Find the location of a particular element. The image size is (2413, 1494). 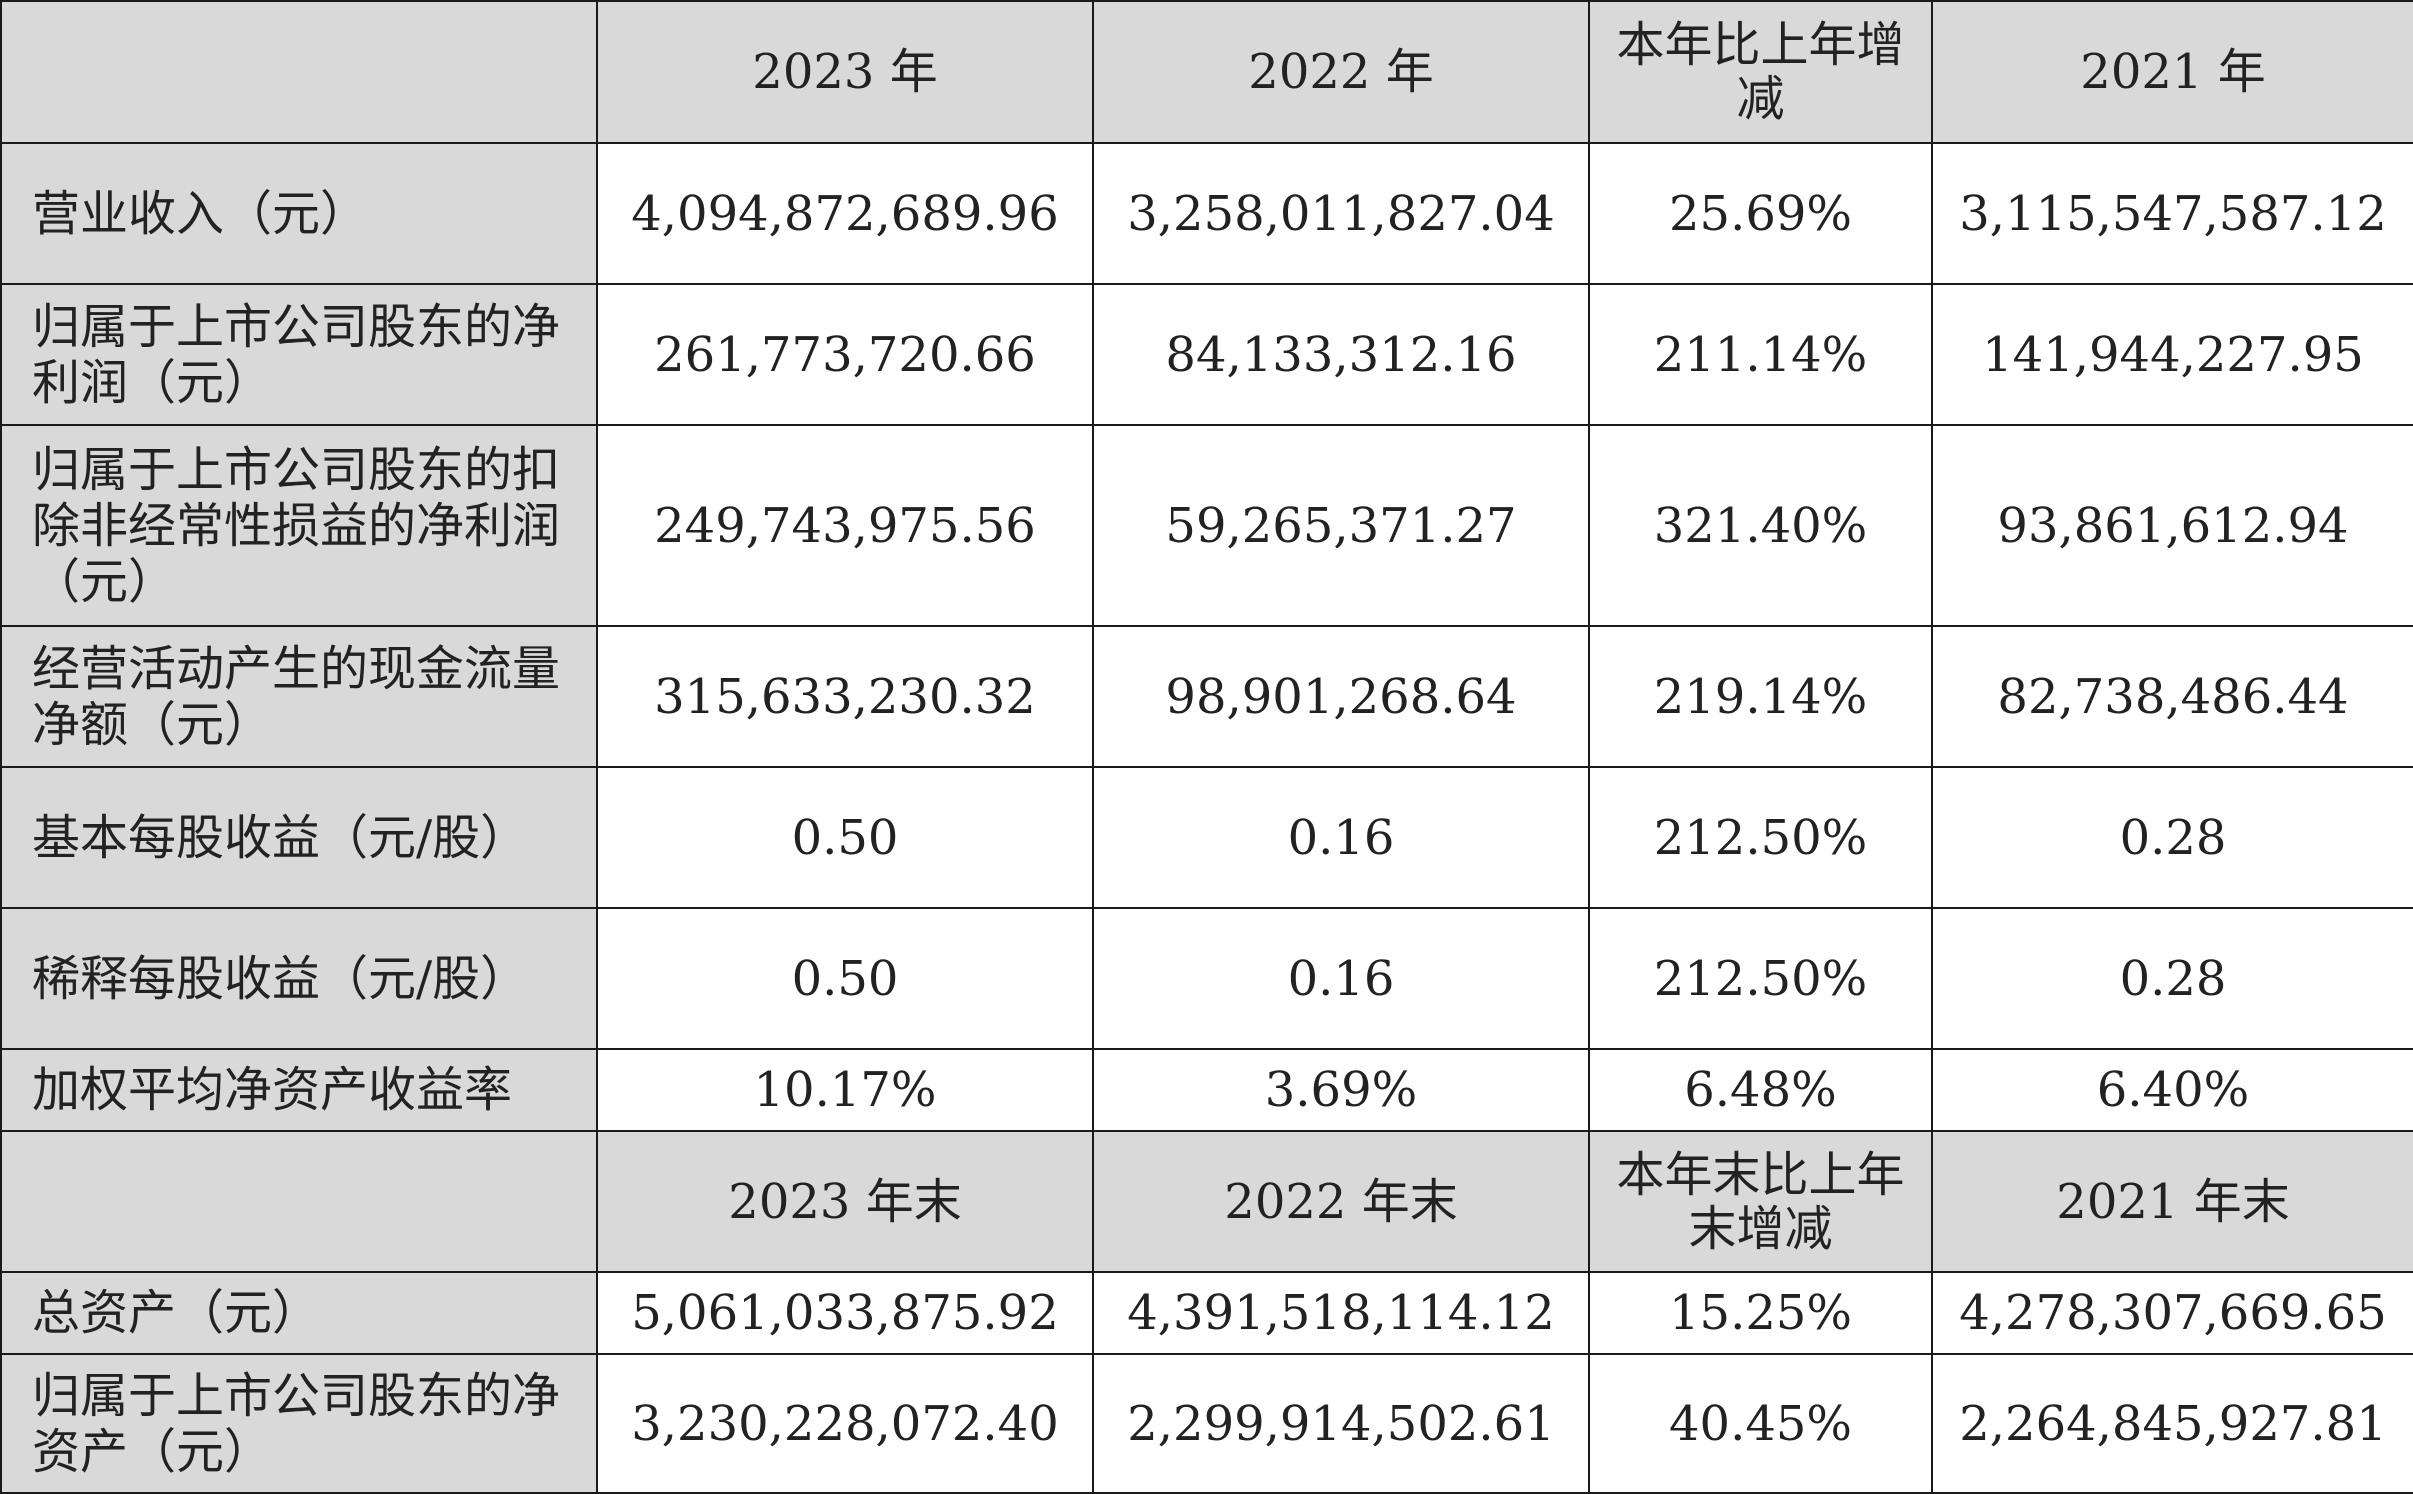

value-2021: 82,738,486.44 is located at coordinates (2172, 696).